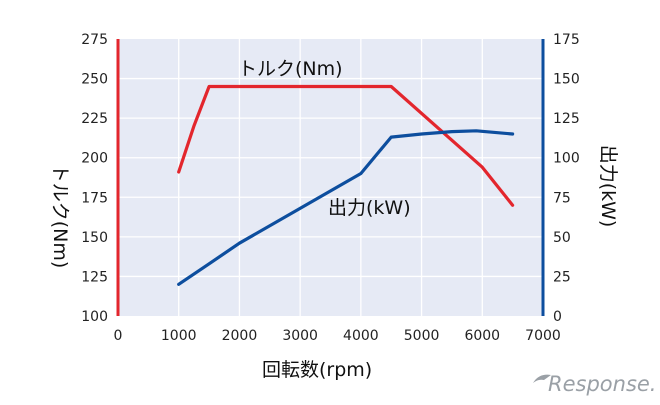 The height and width of the screenshot is (405, 660). Describe the element at coordinates (94, 198) in the screenshot. I see `y-left-tick-label: 175` at that location.